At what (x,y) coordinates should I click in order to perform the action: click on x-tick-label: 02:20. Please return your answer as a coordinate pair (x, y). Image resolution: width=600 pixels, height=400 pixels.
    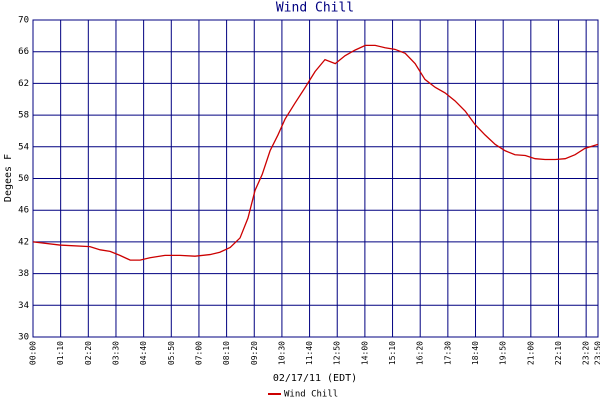
    Looking at the image, I should click on (88, 353).